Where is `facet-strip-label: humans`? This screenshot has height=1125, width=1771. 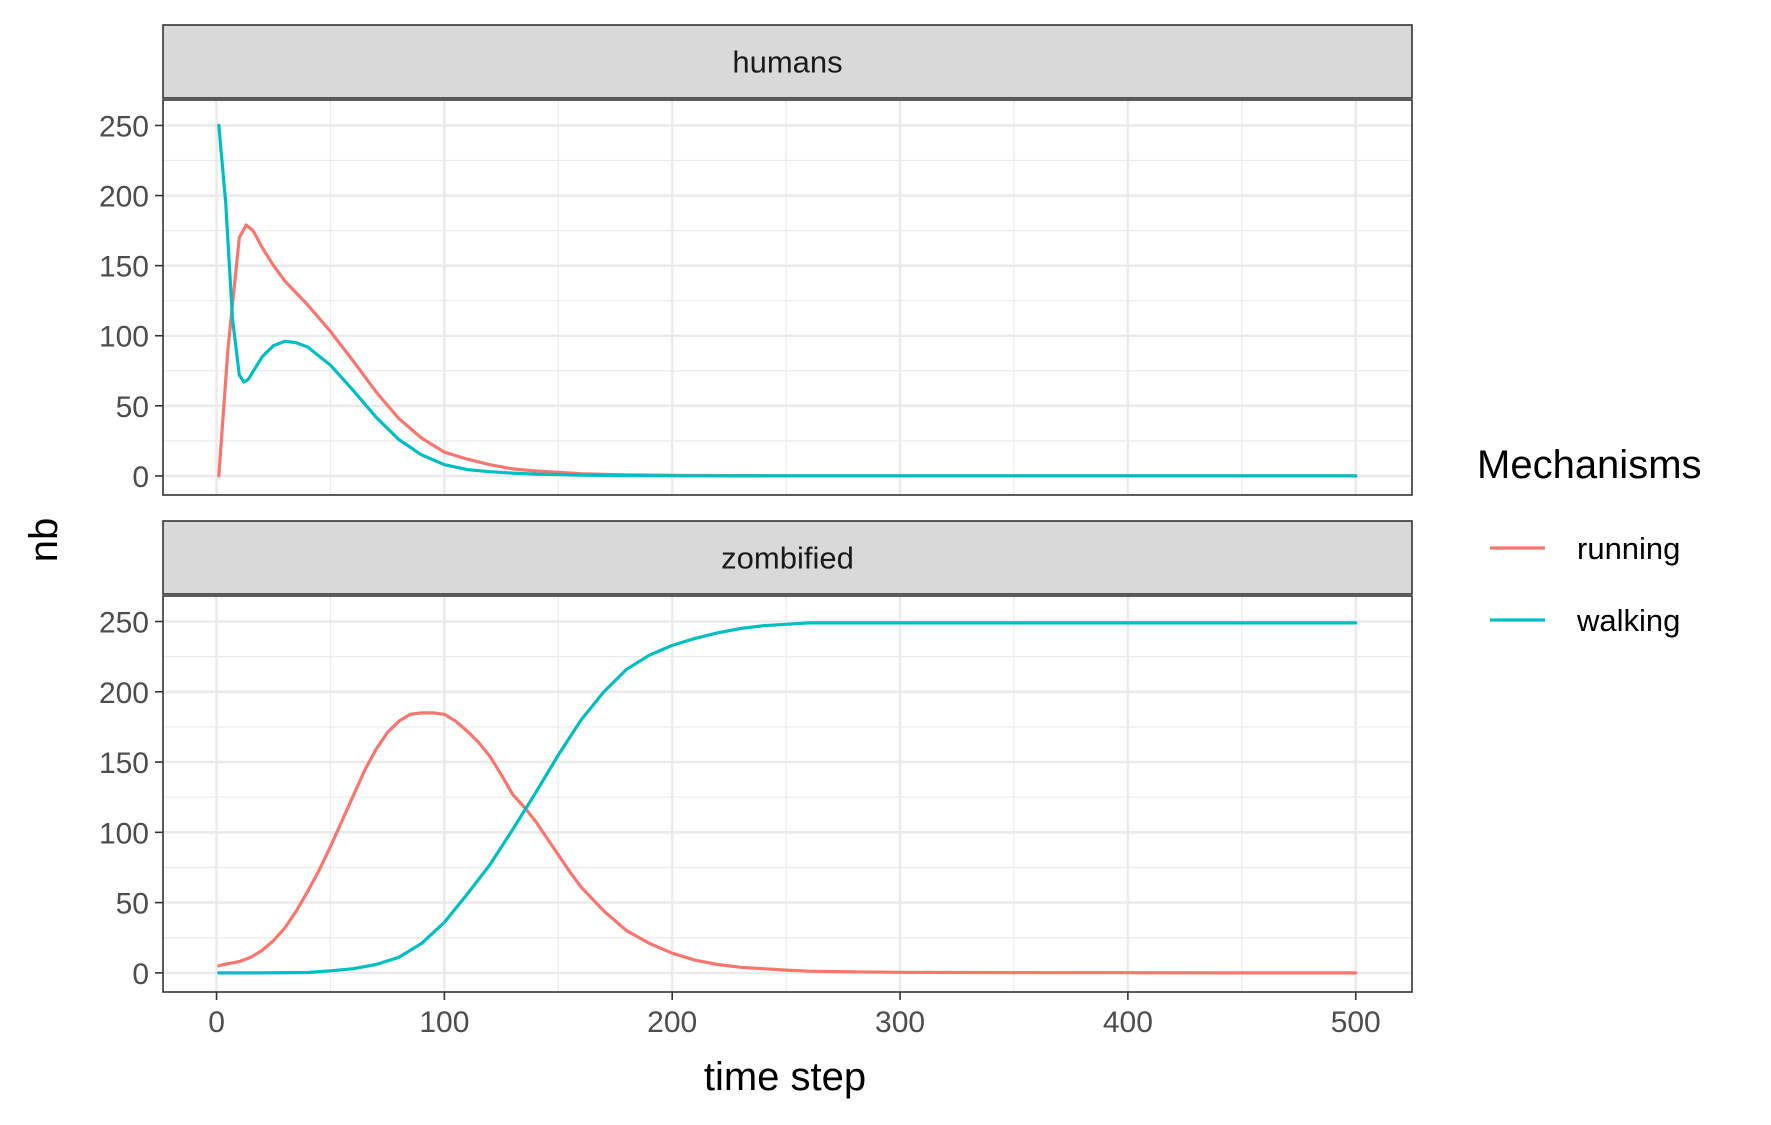
facet-strip-label: humans is located at coordinates (787, 62).